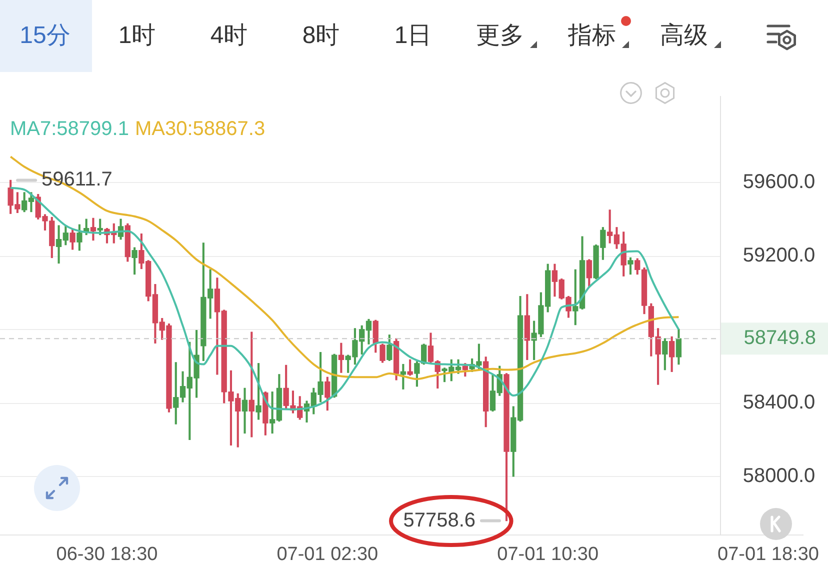 The height and width of the screenshot is (574, 828). I want to click on x-tick-label: 06-30 18:30, so click(107, 554).